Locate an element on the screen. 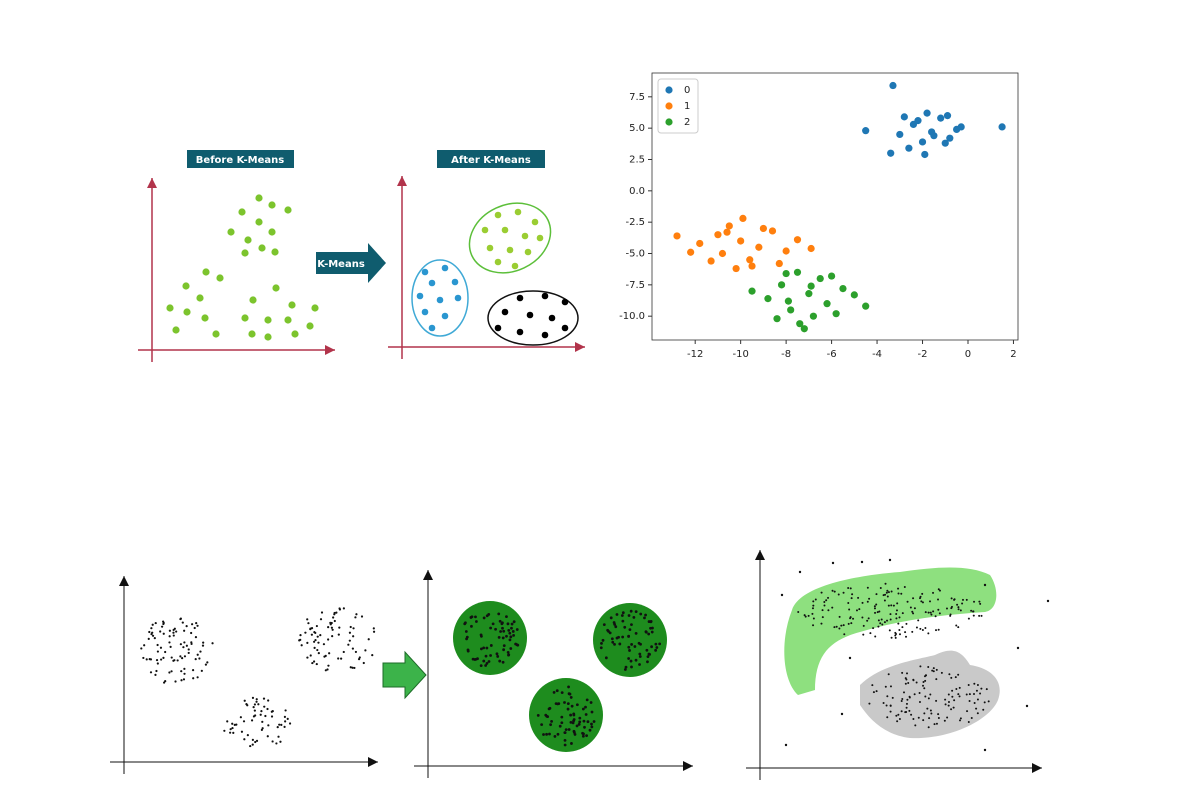 The height and width of the screenshot is (800, 1200). x-tick-label: -12 is located at coordinates (695, 354).